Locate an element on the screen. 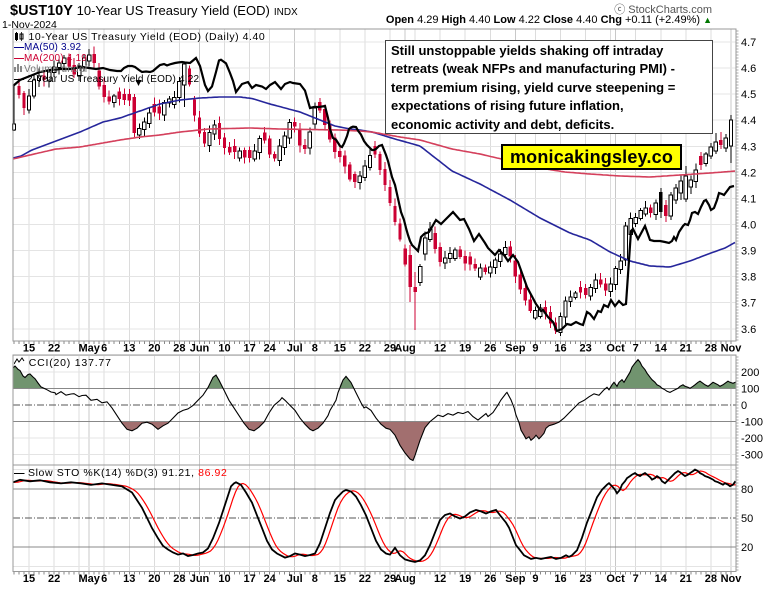  svg-text: 50 is located at coordinates (747, 519).